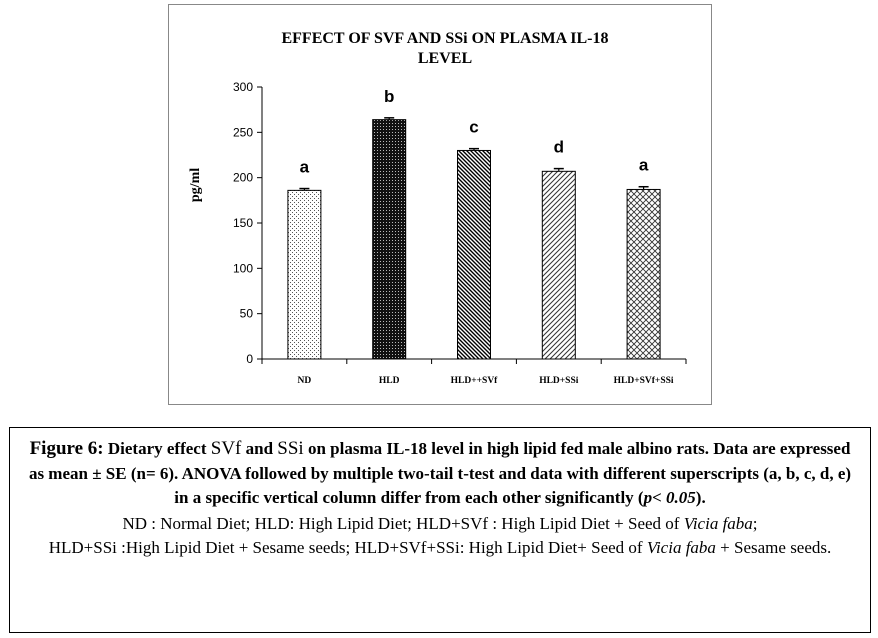 The width and height of the screenshot is (878, 638). What do you see at coordinates (243, 223) in the screenshot?
I see `y-tick-label-3: 150` at bounding box center [243, 223].